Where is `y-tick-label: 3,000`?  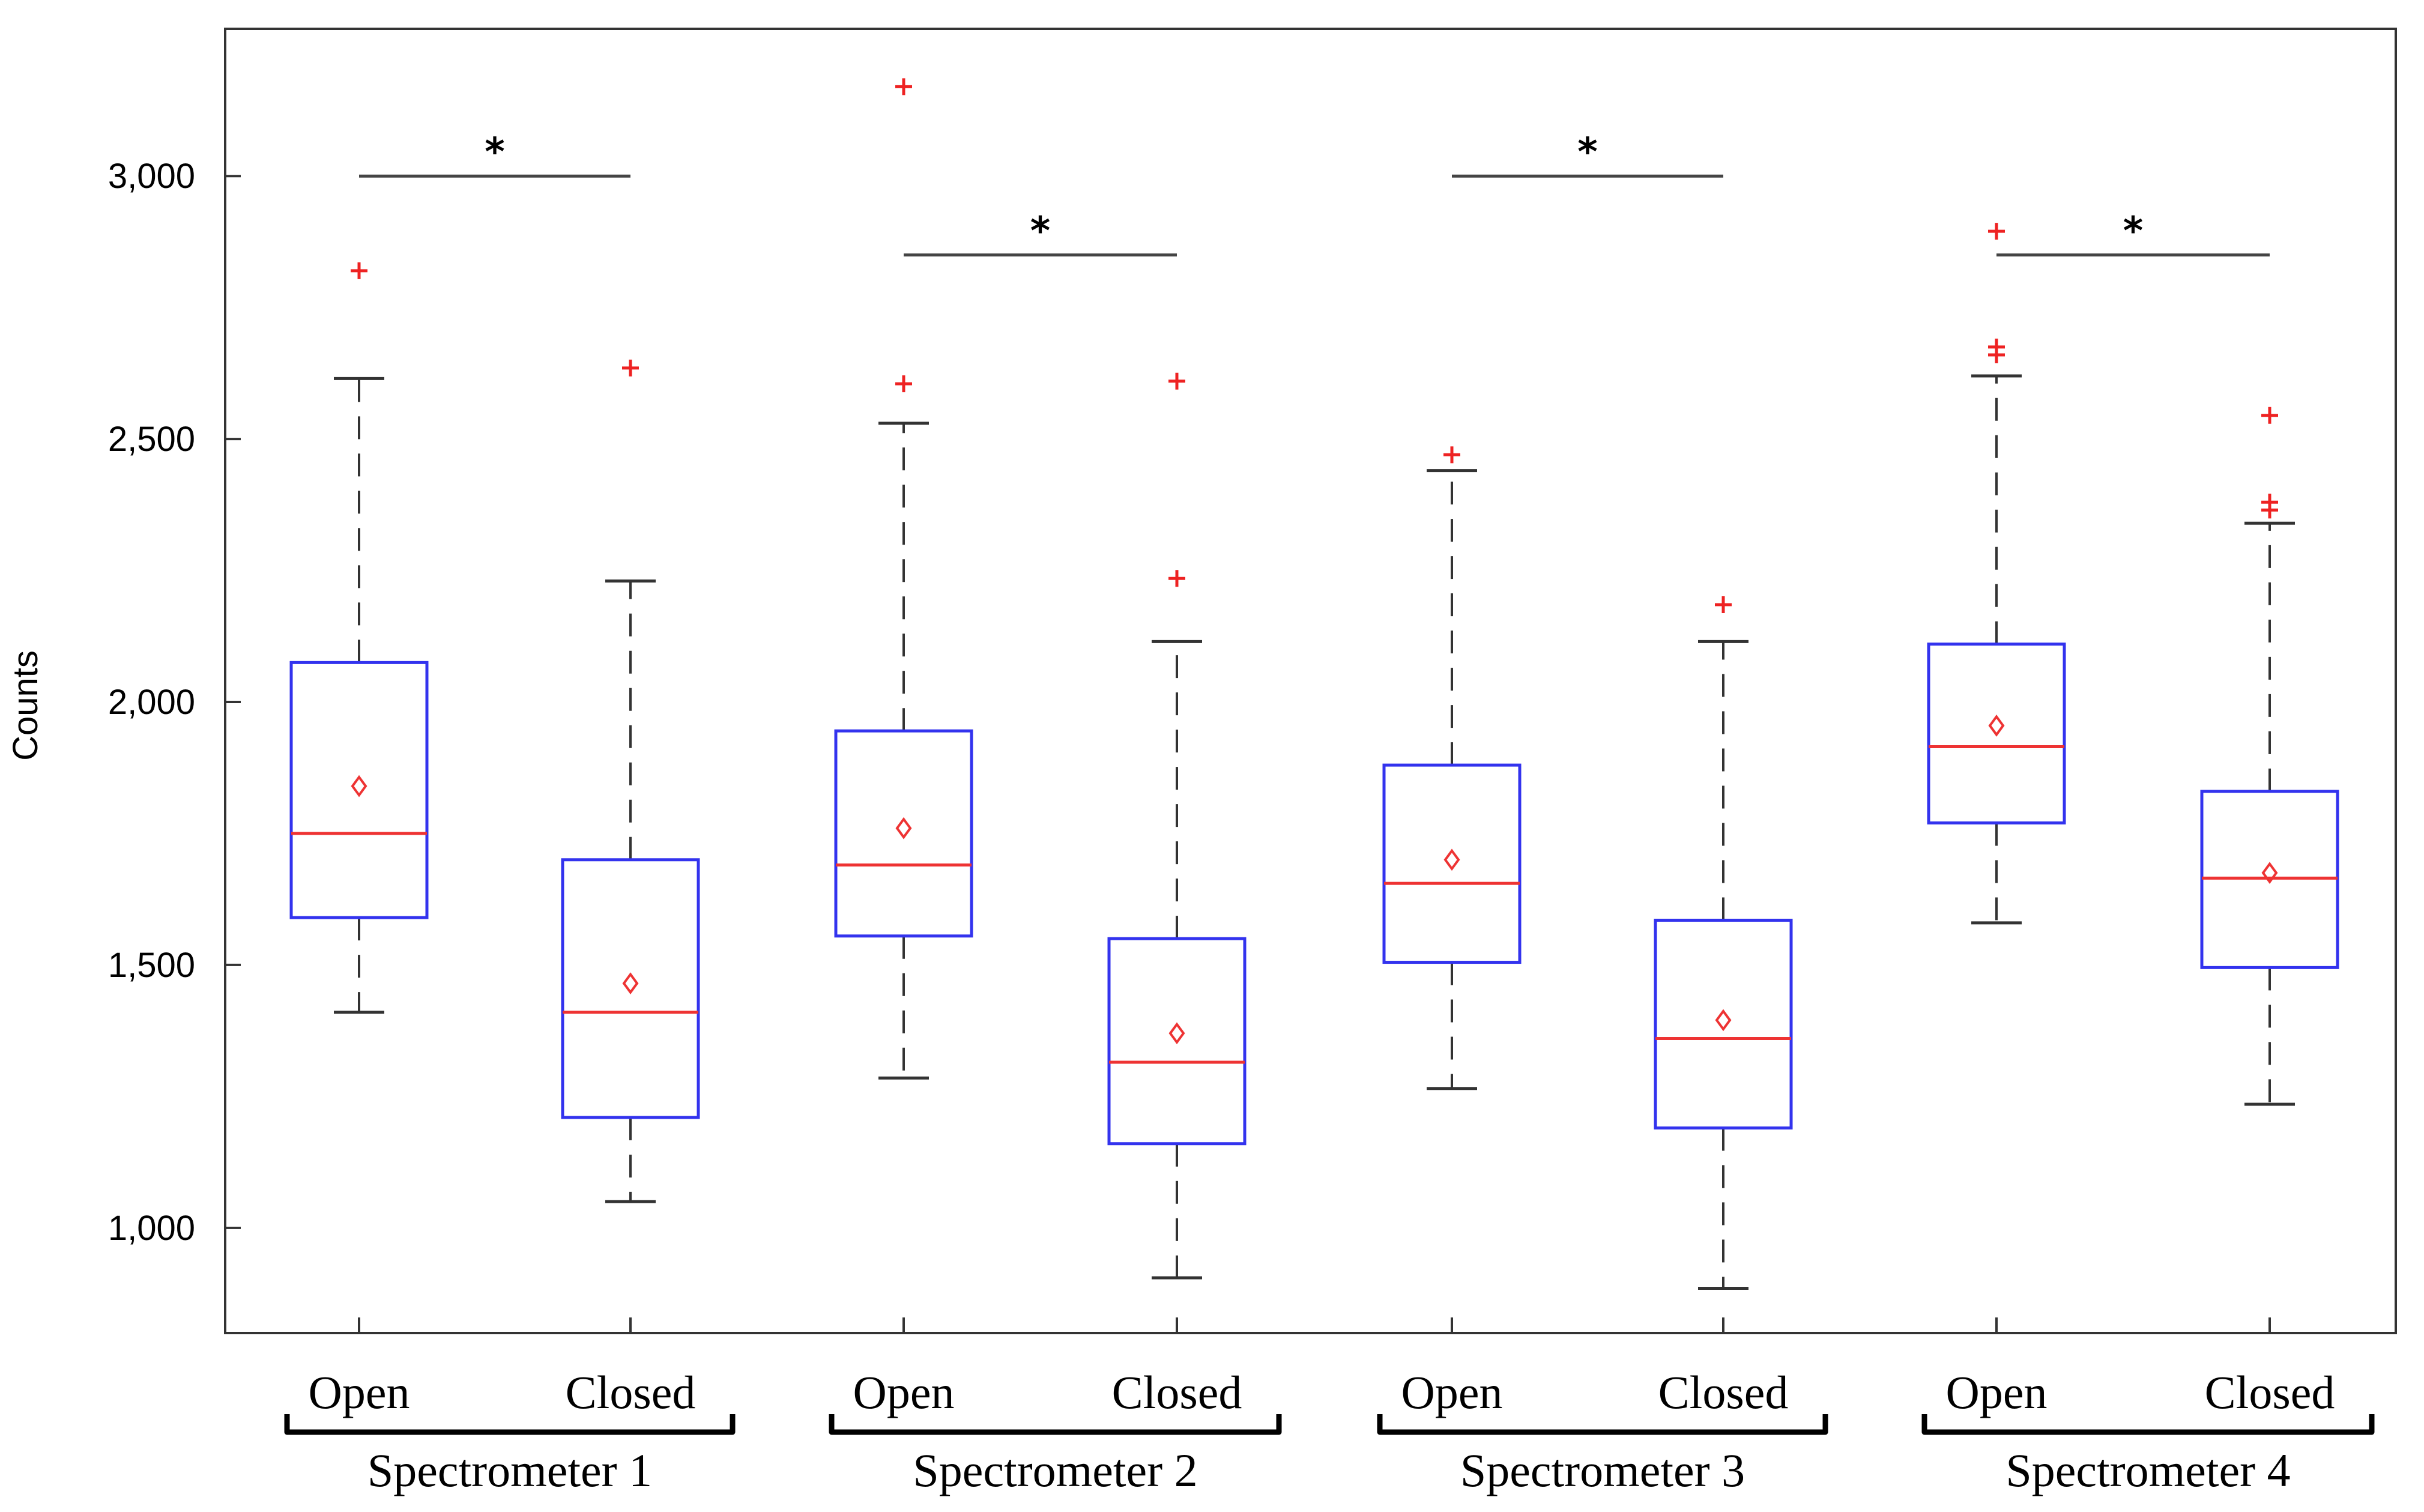
y-tick-label: 3,000 is located at coordinates (151, 177).